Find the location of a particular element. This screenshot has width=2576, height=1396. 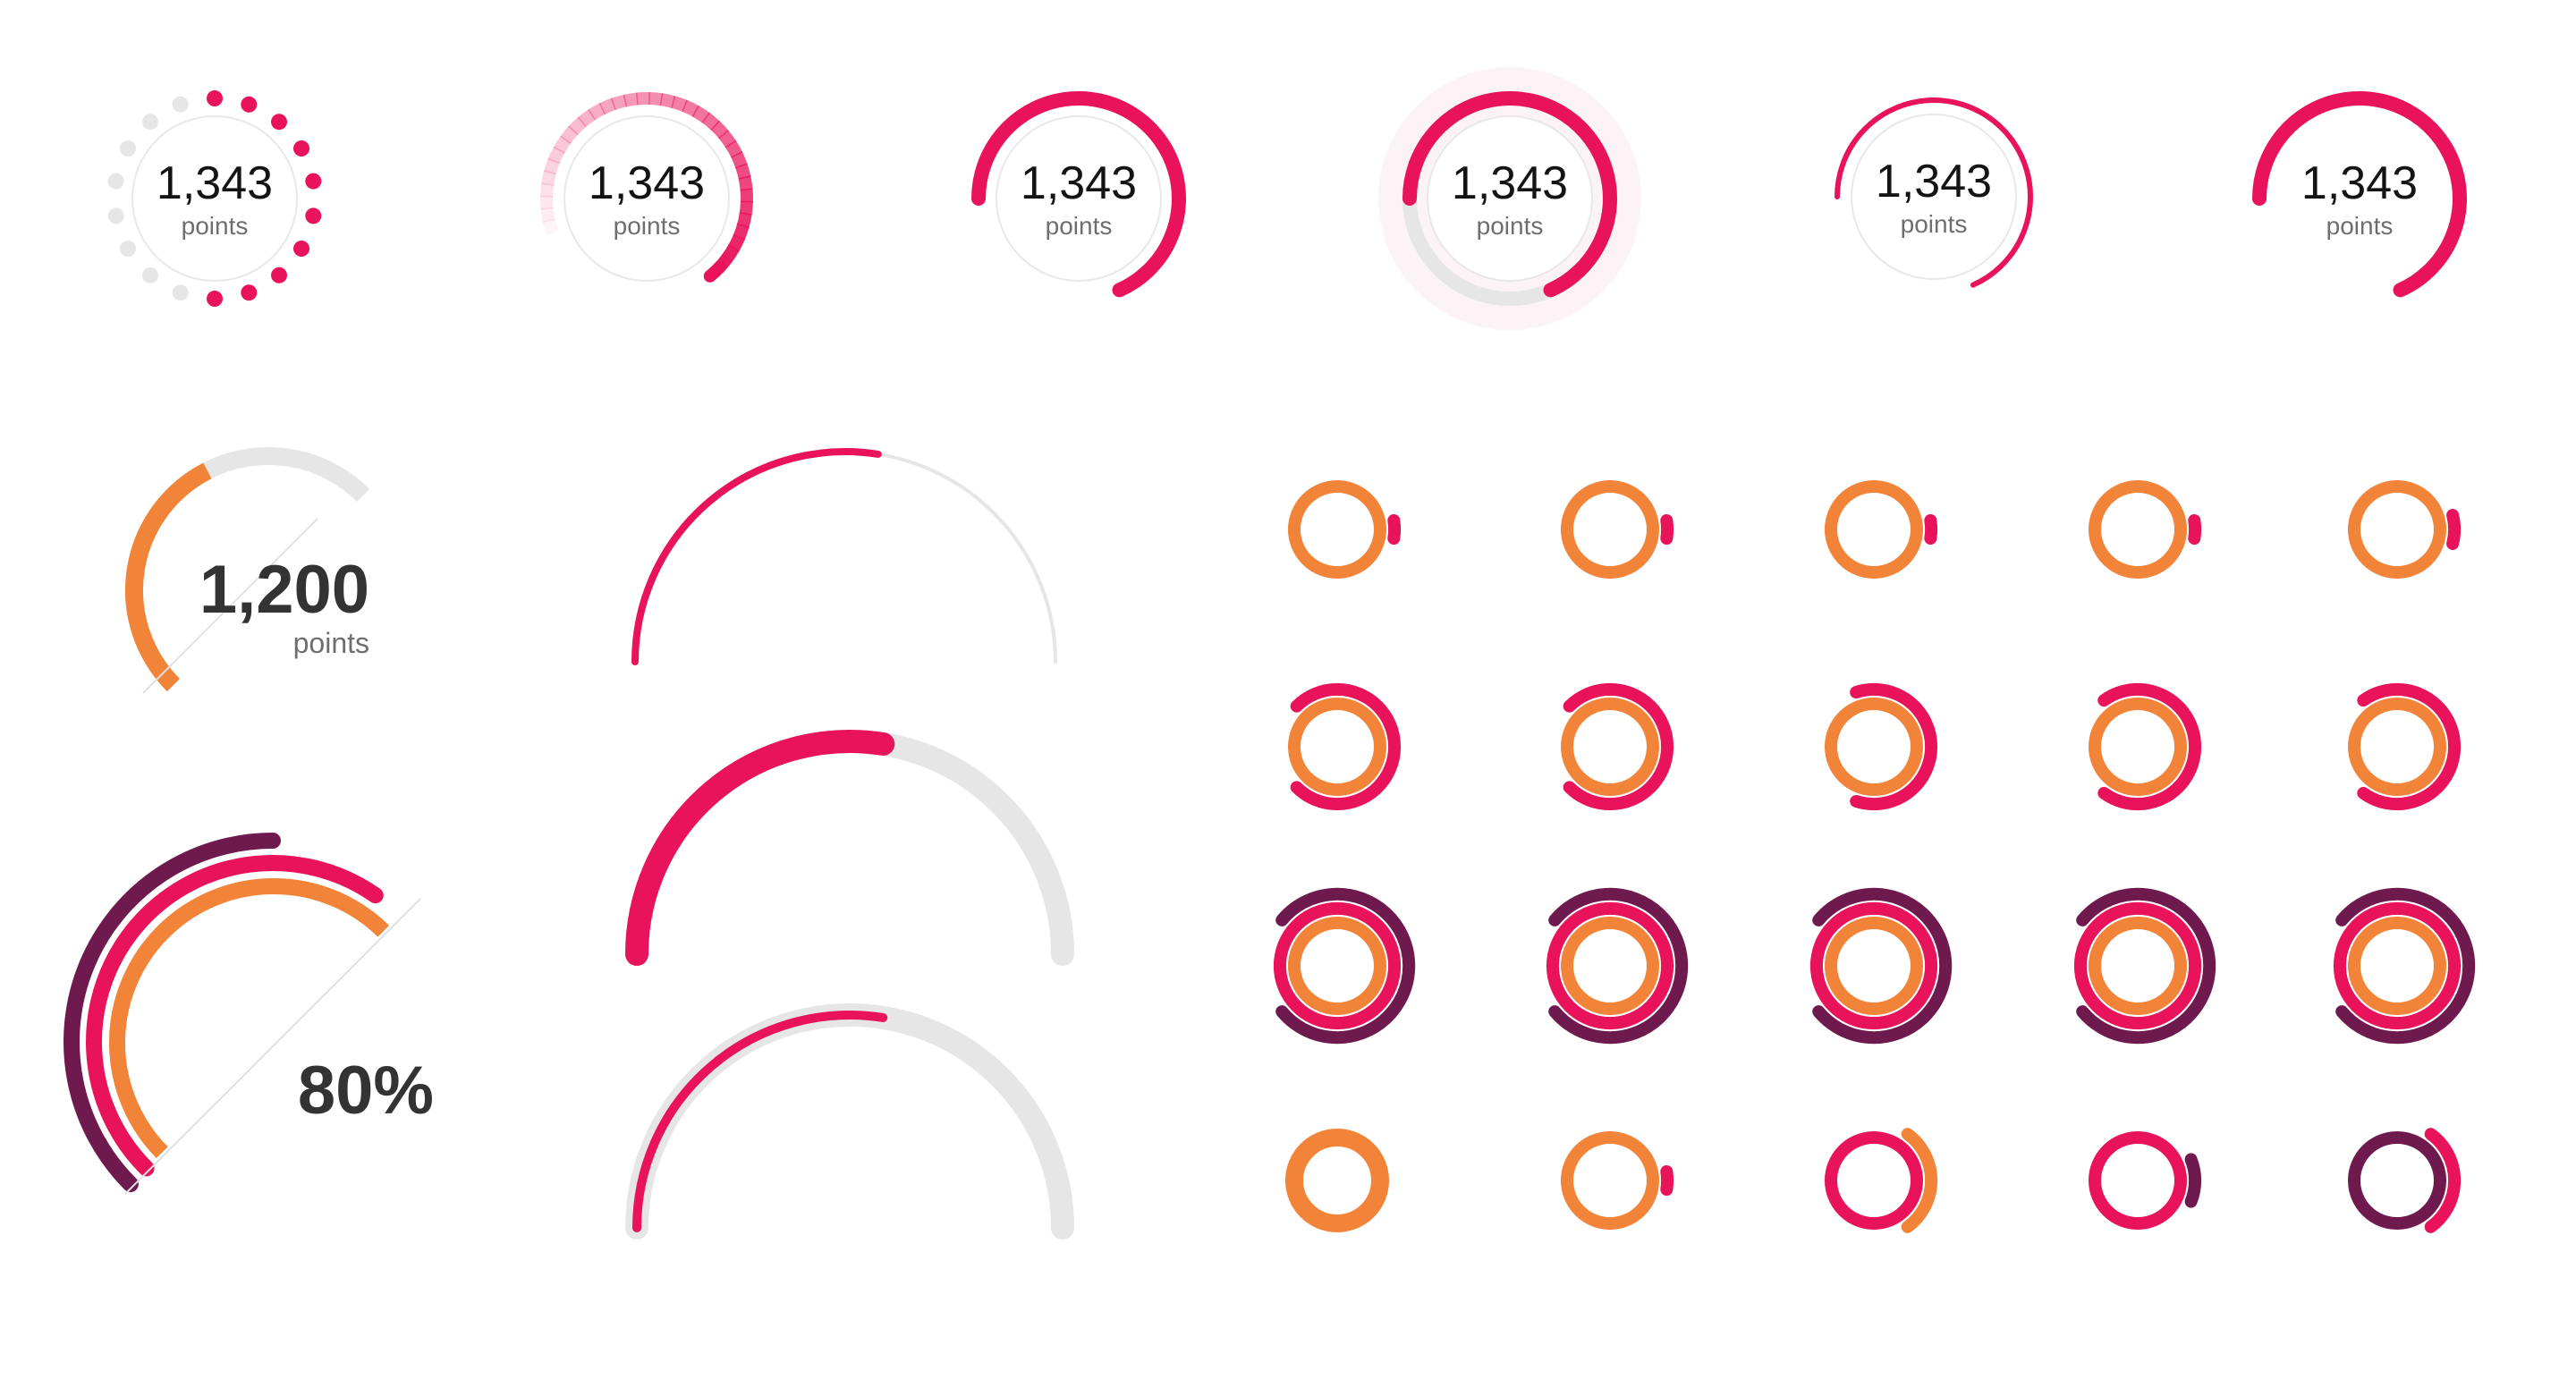

semi-gauge-thin is located at coordinates (844, 557).